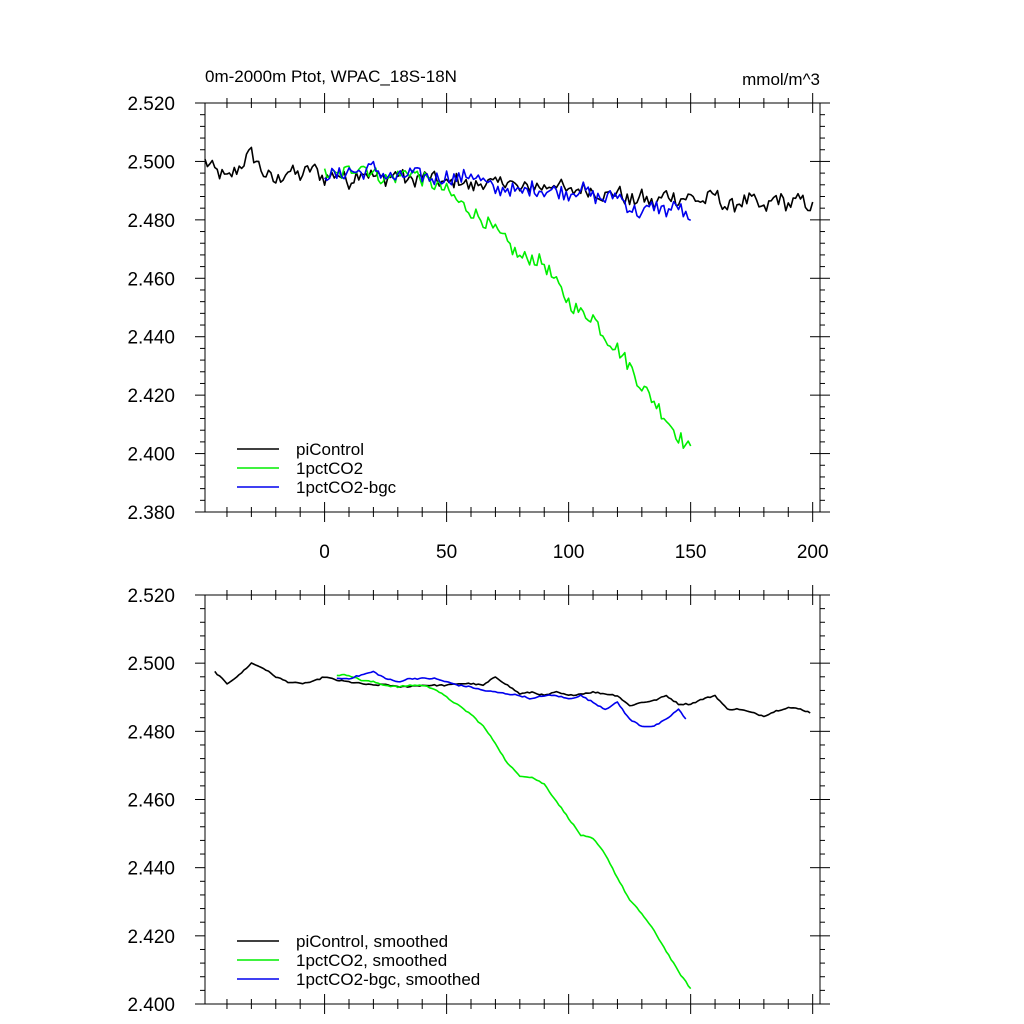 This screenshot has height=1024, width=1024. I want to click on legend-label: 1pctCO2-bgc, so click(346, 487).